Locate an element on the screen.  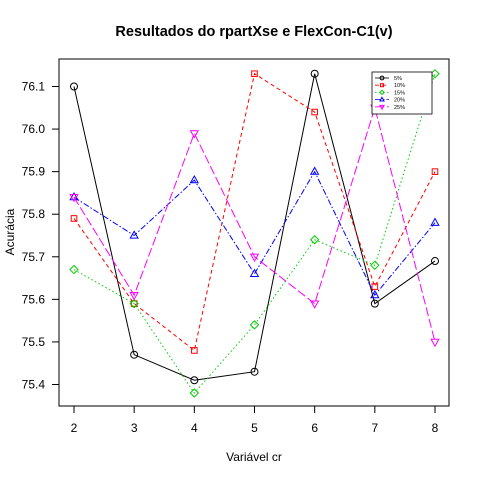
x-tick-label: 6 is located at coordinates (314, 428).